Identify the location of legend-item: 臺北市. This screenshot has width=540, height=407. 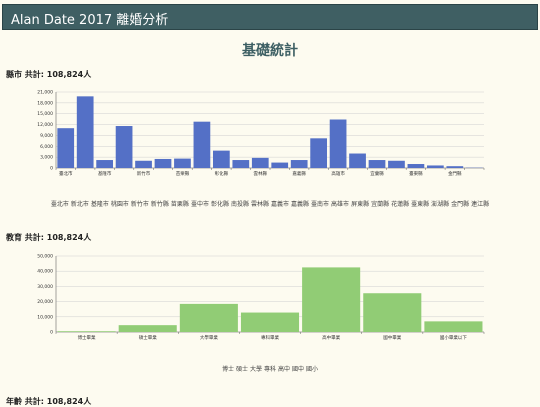
(60, 204).